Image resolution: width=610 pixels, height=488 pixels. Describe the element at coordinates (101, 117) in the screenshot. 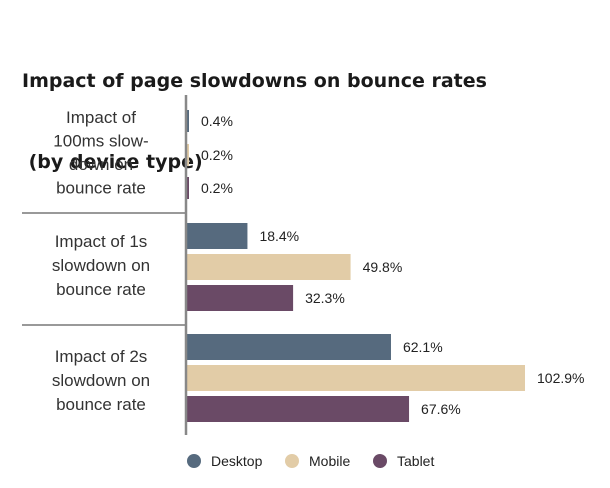

I see `category-label-1-line-1: Impact of` at that location.